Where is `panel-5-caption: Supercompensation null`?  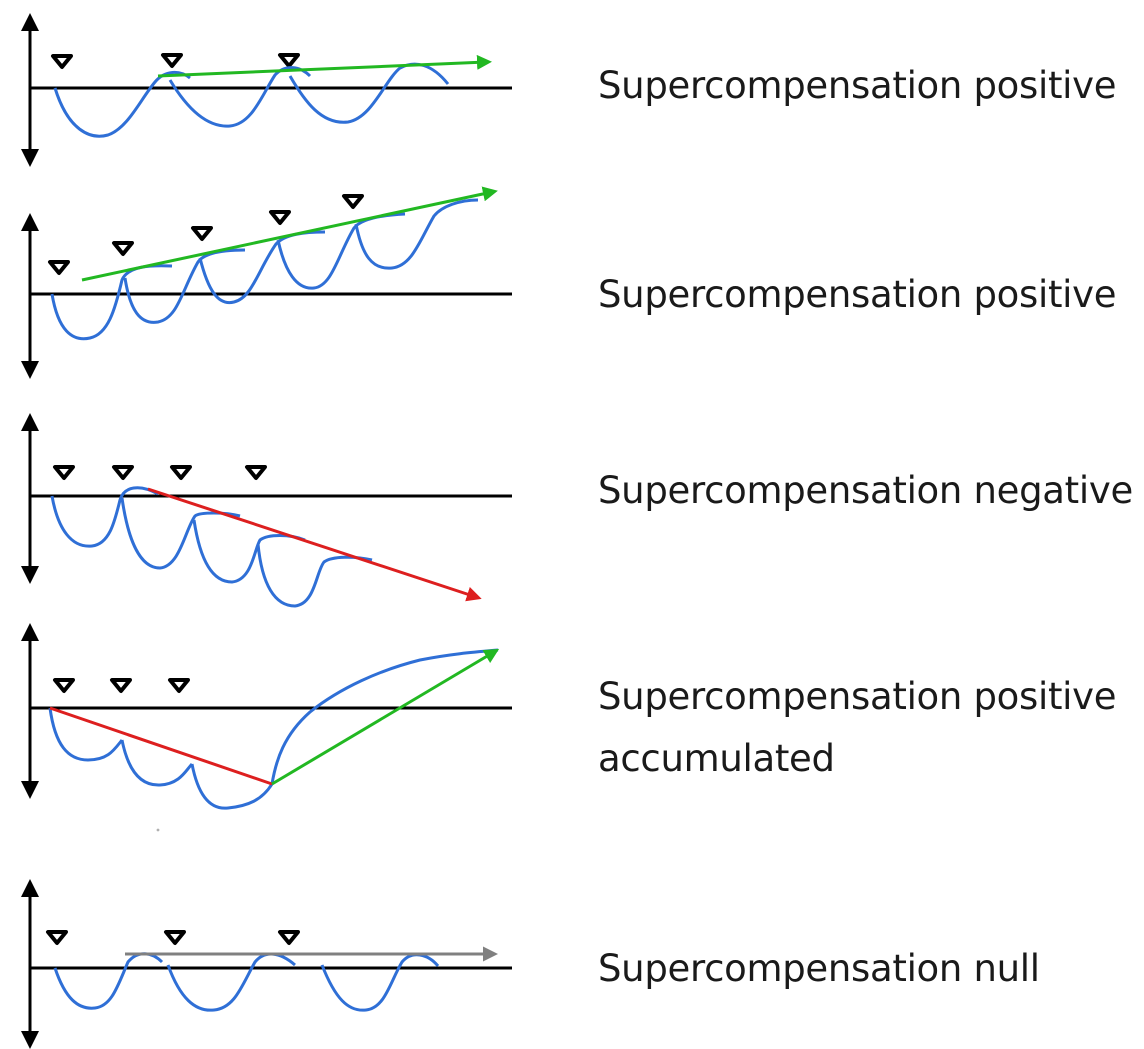
panel-5-caption: Supercompensation null is located at coordinates (819, 968).